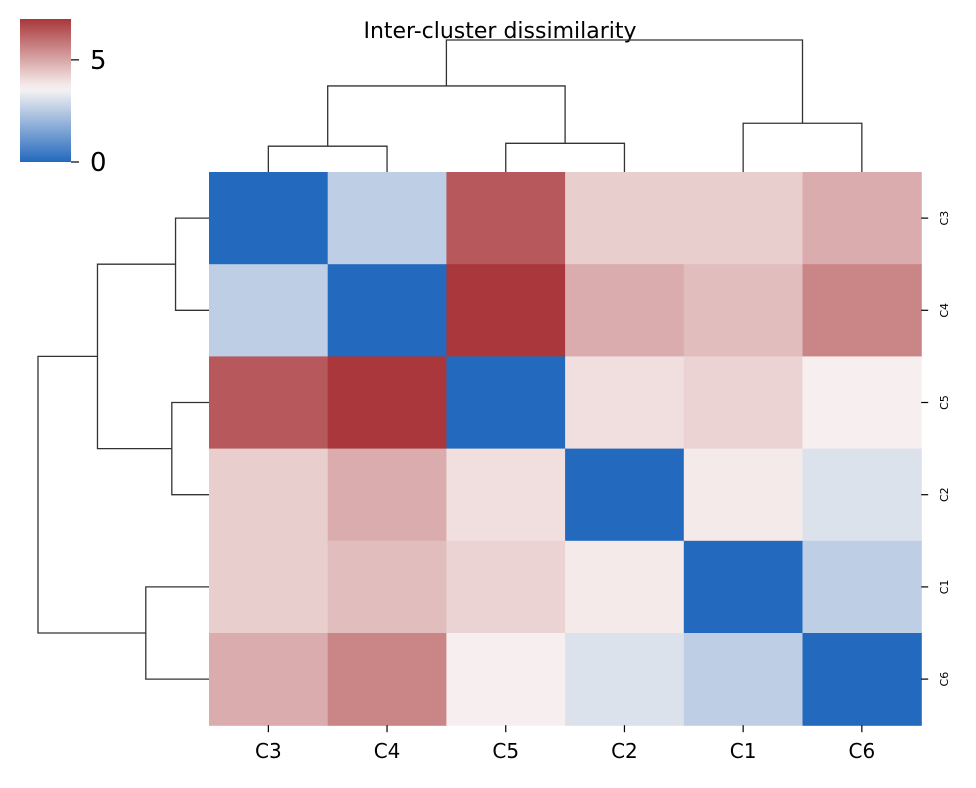 The width and height of the screenshot is (976, 788). What do you see at coordinates (387, 218) in the screenshot?
I see `heatmap-cell-C3-C4` at bounding box center [387, 218].